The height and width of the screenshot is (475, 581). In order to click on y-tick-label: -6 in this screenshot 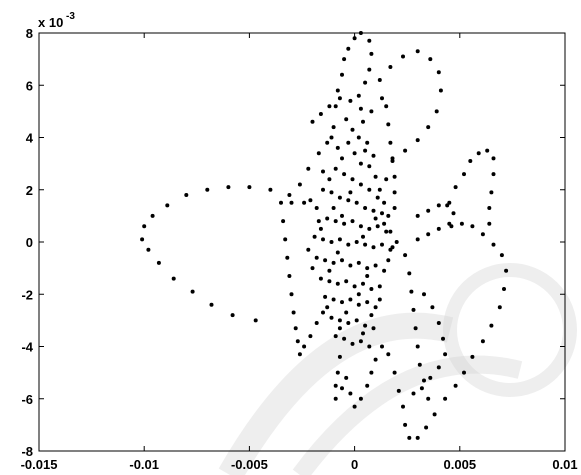, I will do `click(27, 399)`.